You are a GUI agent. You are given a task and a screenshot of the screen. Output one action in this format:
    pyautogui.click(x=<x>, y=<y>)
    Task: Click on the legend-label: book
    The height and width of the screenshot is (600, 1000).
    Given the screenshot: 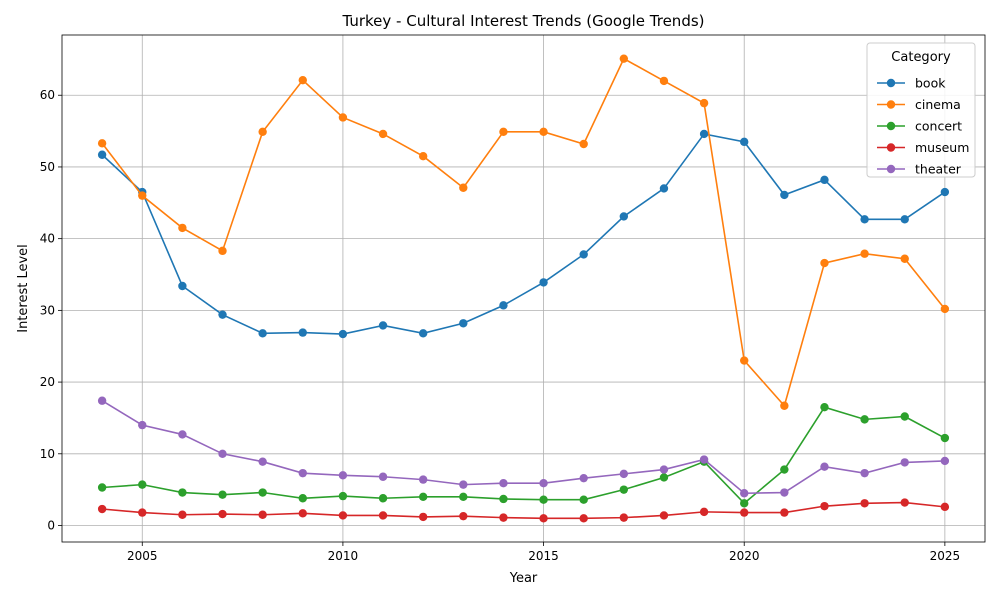 What is the action you would take?
    pyautogui.click(x=930, y=83)
    